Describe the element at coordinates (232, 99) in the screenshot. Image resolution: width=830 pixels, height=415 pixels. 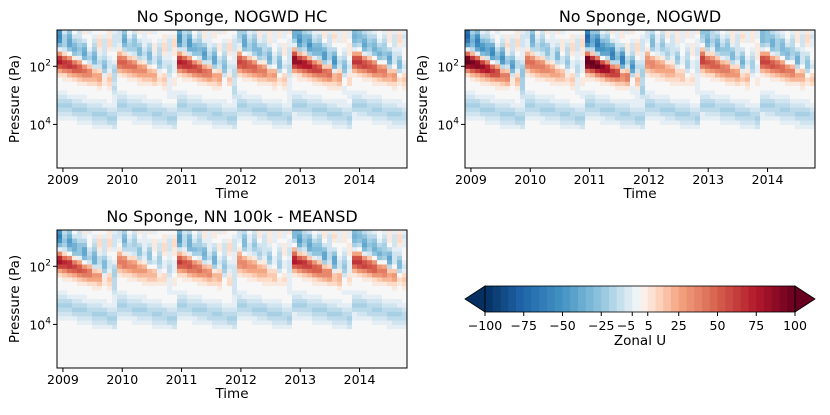
I see `plot-frame` at that location.